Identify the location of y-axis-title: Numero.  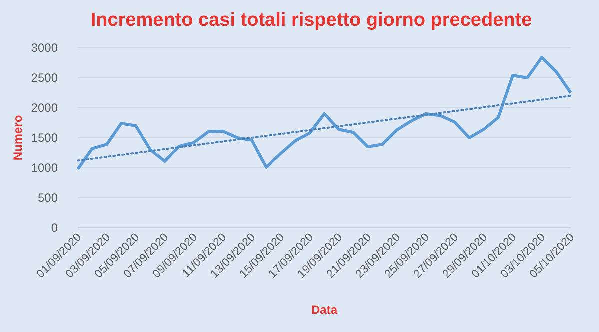
(18, 138).